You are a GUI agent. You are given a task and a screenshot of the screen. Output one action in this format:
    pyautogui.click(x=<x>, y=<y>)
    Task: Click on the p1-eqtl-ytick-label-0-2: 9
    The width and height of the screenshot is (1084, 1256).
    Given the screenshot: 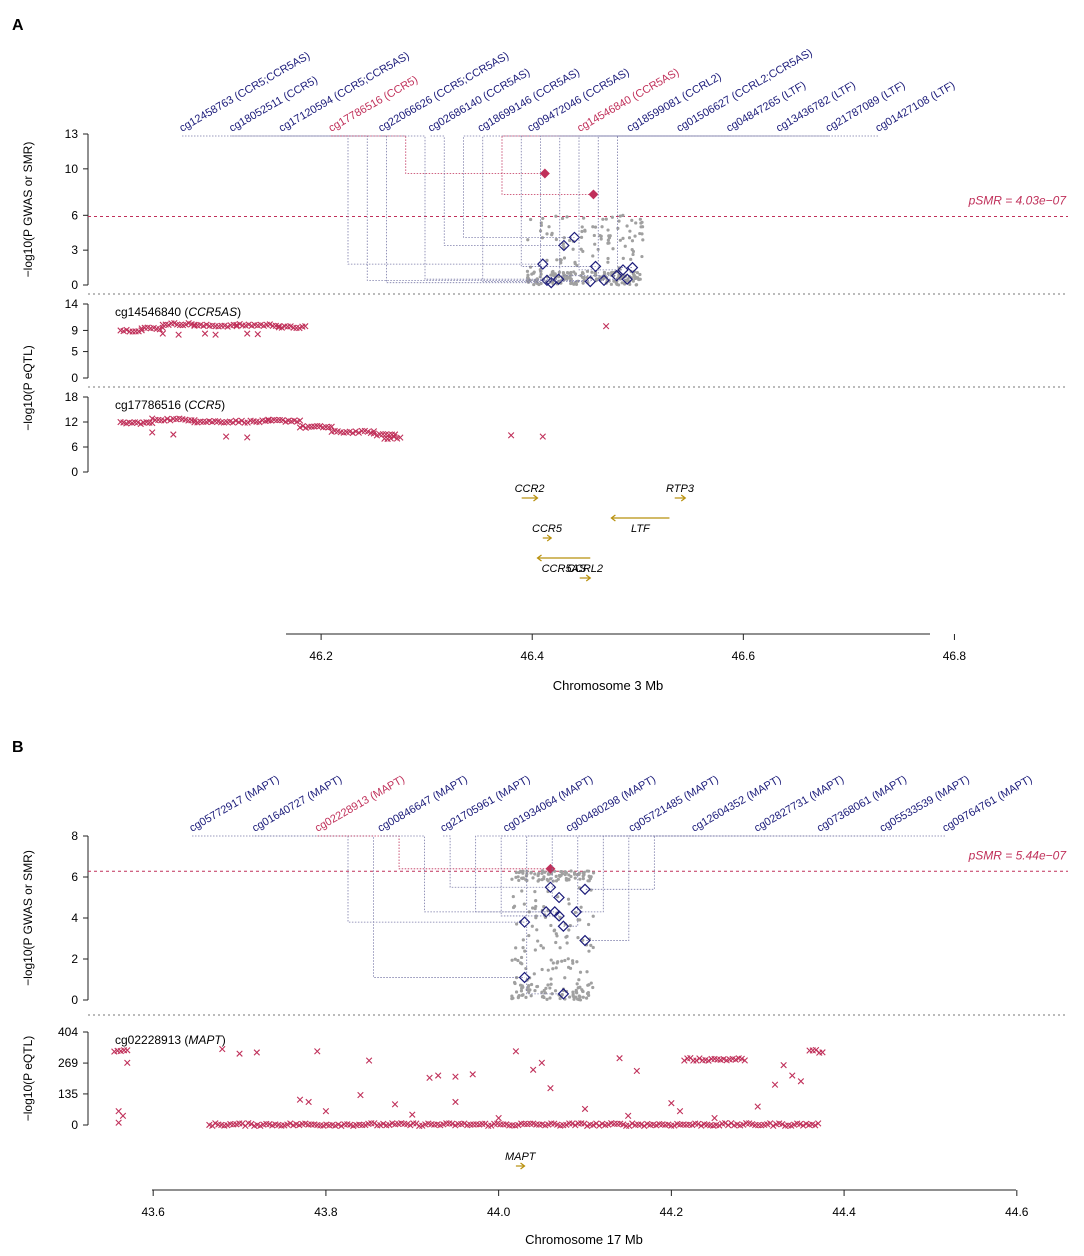 What is the action you would take?
    pyautogui.click(x=74, y=330)
    